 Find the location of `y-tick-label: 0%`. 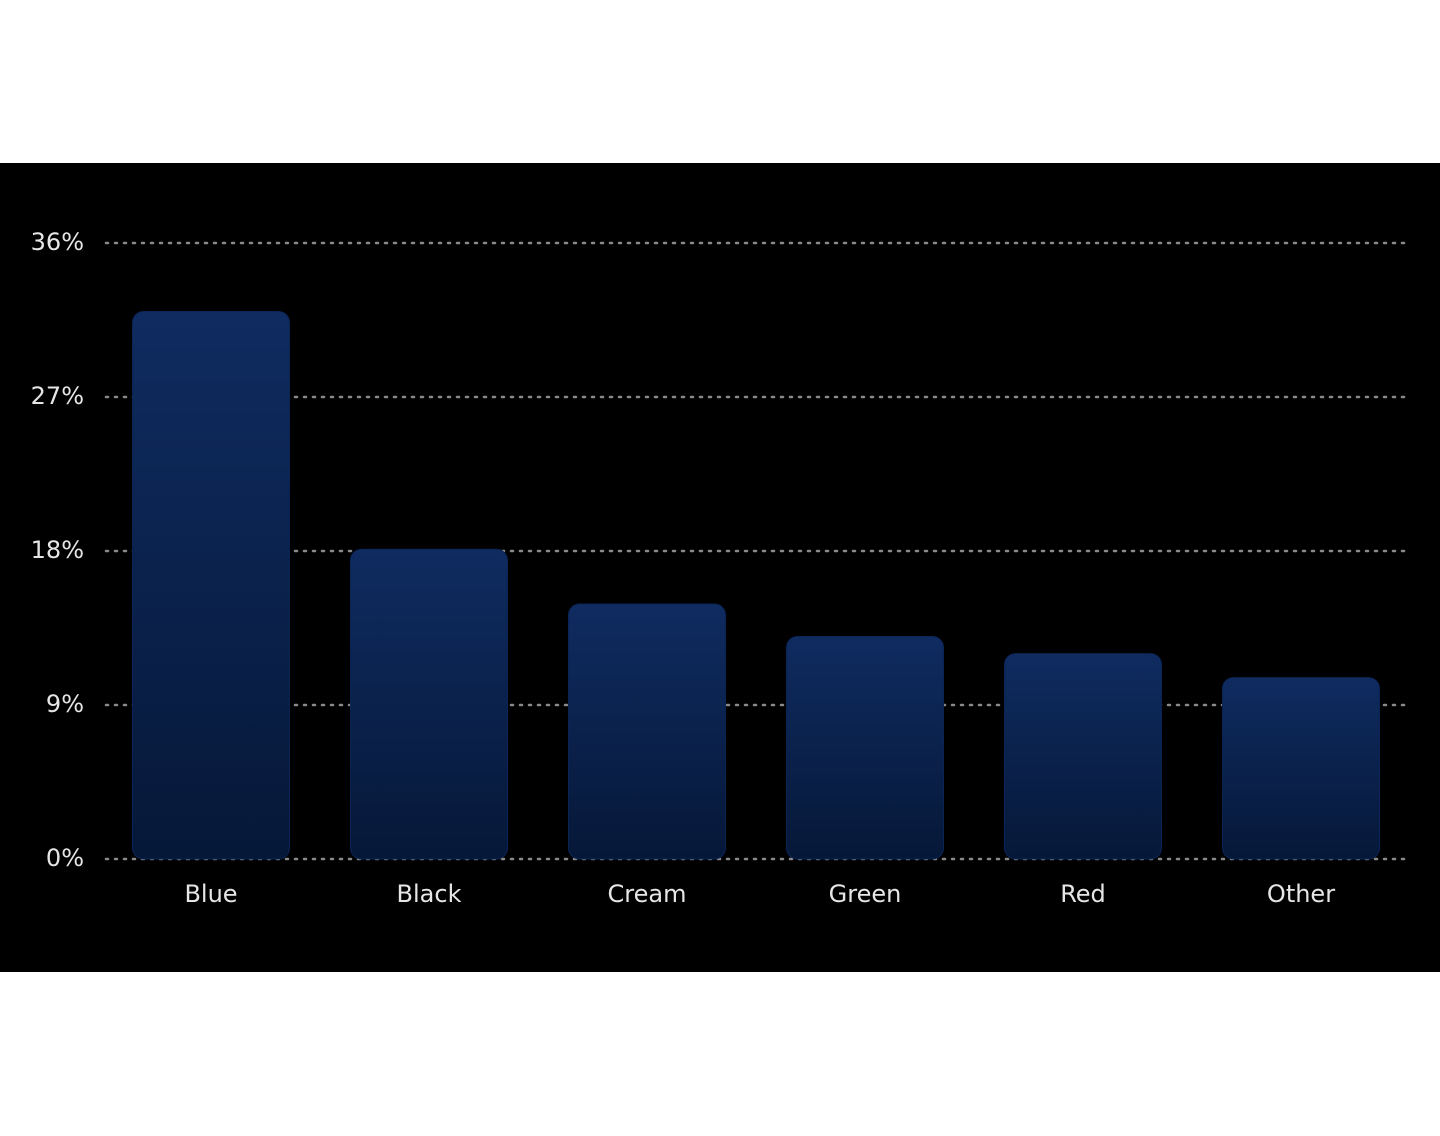

y-tick-label: 0% is located at coordinates (65, 858).